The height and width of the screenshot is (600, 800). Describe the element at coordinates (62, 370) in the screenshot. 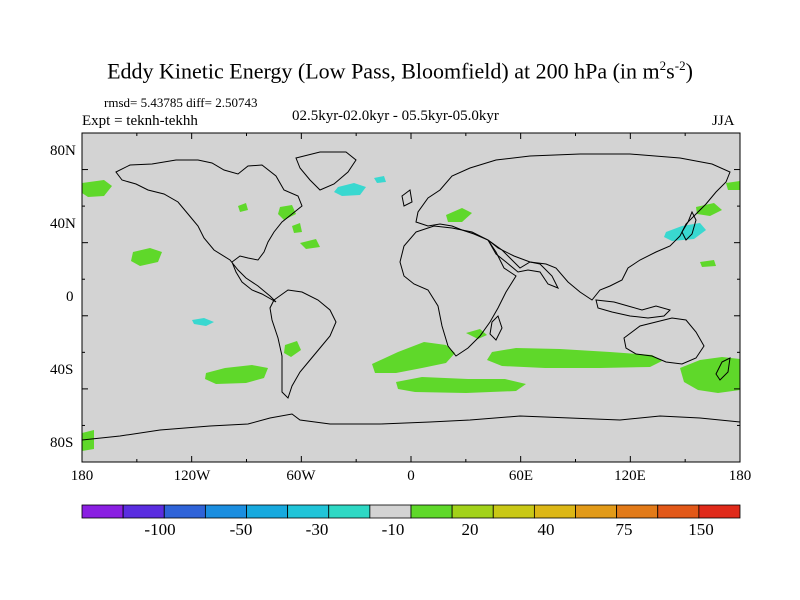

I see `lat-label-40s: 40S` at that location.